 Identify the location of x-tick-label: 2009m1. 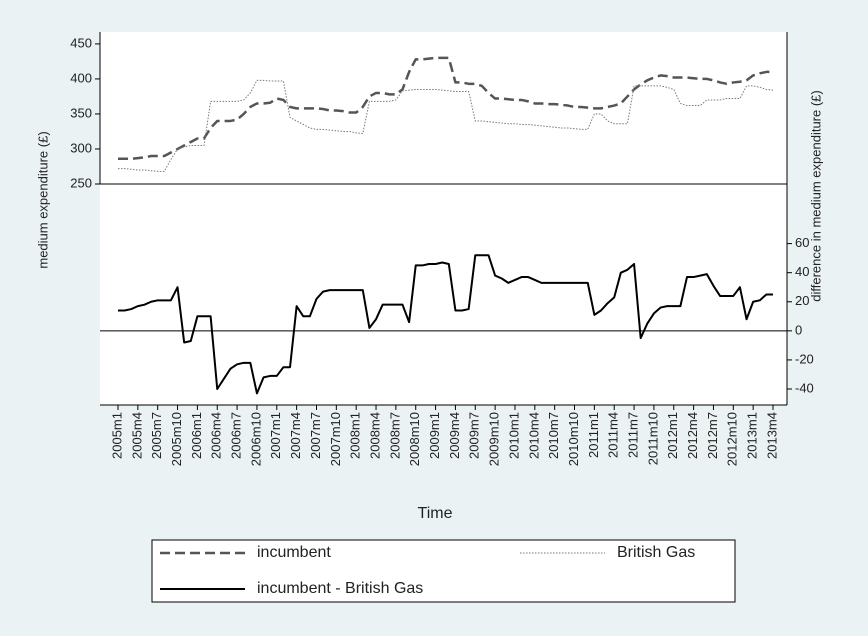
(434, 435).